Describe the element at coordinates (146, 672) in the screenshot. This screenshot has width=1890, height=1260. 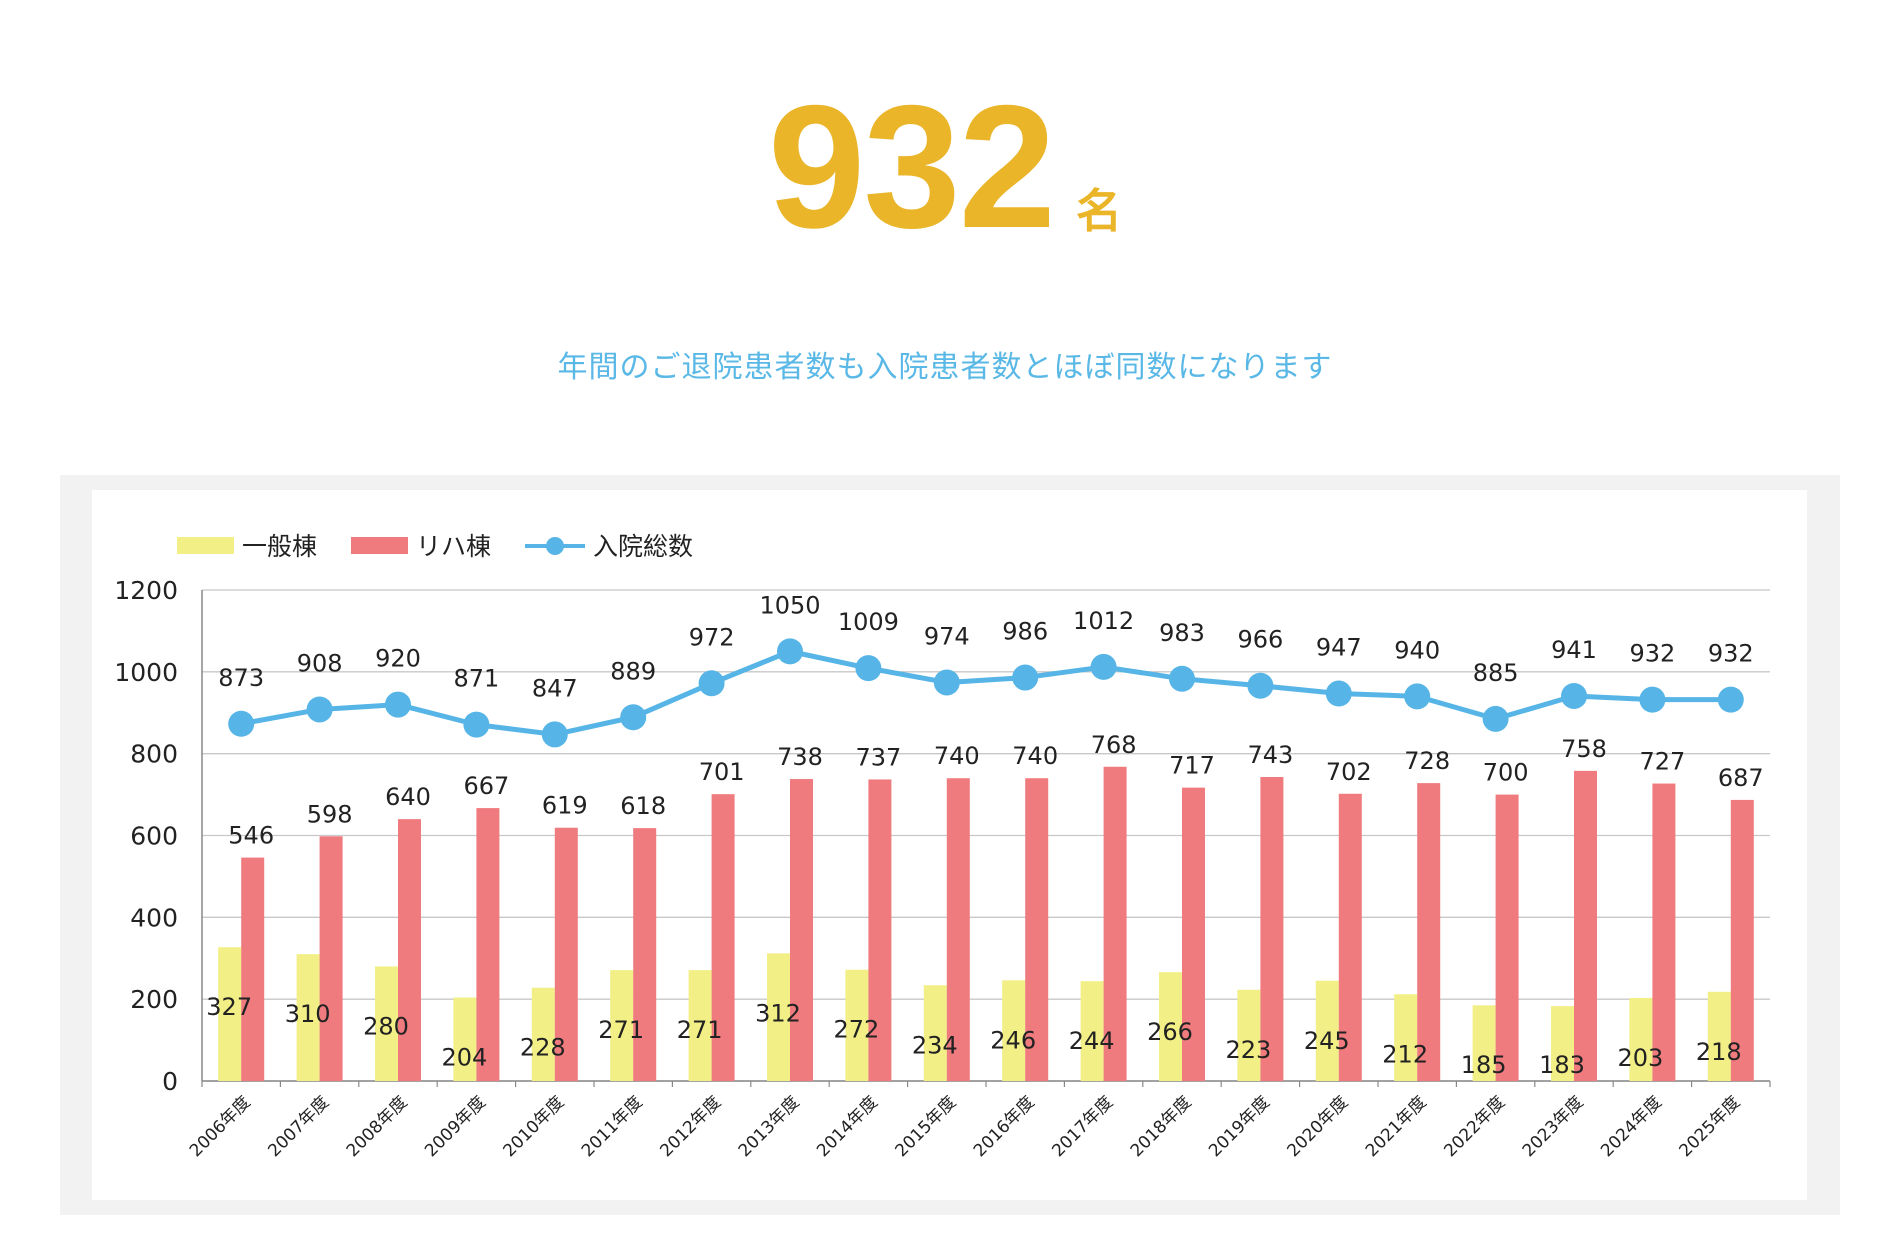
I see `y-tick-label: 1000` at that location.